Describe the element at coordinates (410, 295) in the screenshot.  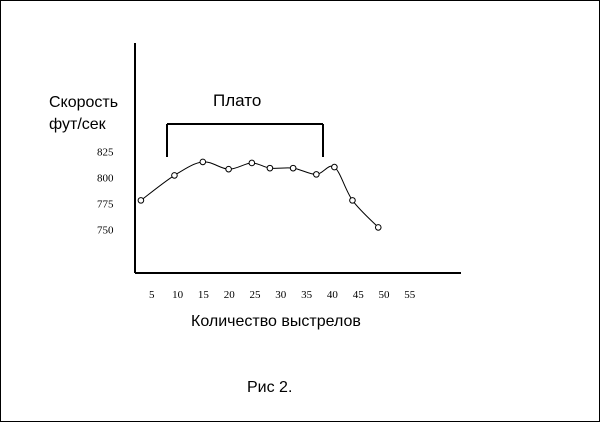
I see `x-tick-label: 55` at that location.